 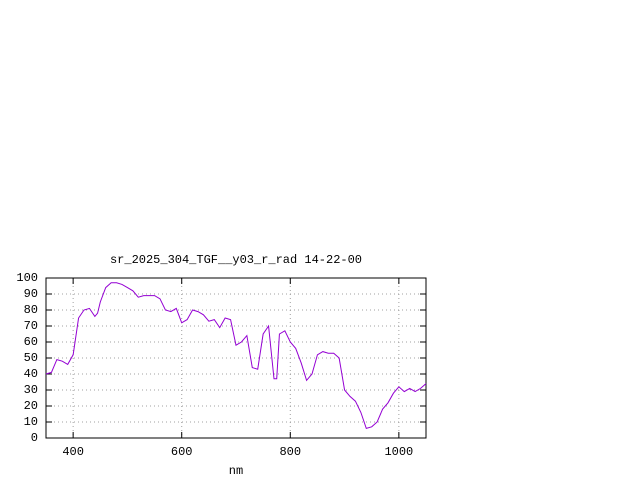 I want to click on x-axis-label: nm, so click(x=236, y=471).